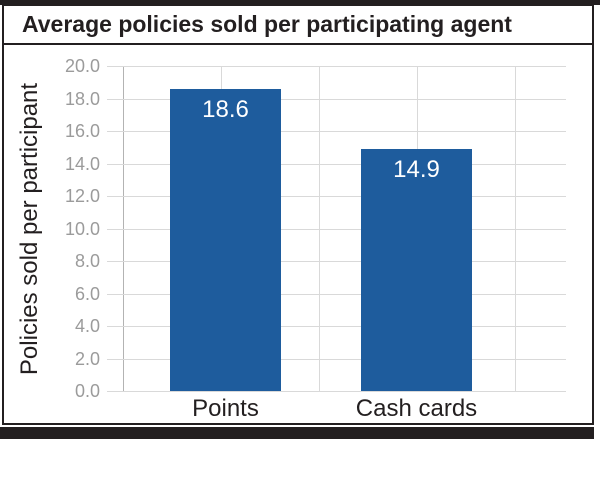  What do you see at coordinates (416, 408) in the screenshot?
I see `x-category-label: Cash cards` at bounding box center [416, 408].